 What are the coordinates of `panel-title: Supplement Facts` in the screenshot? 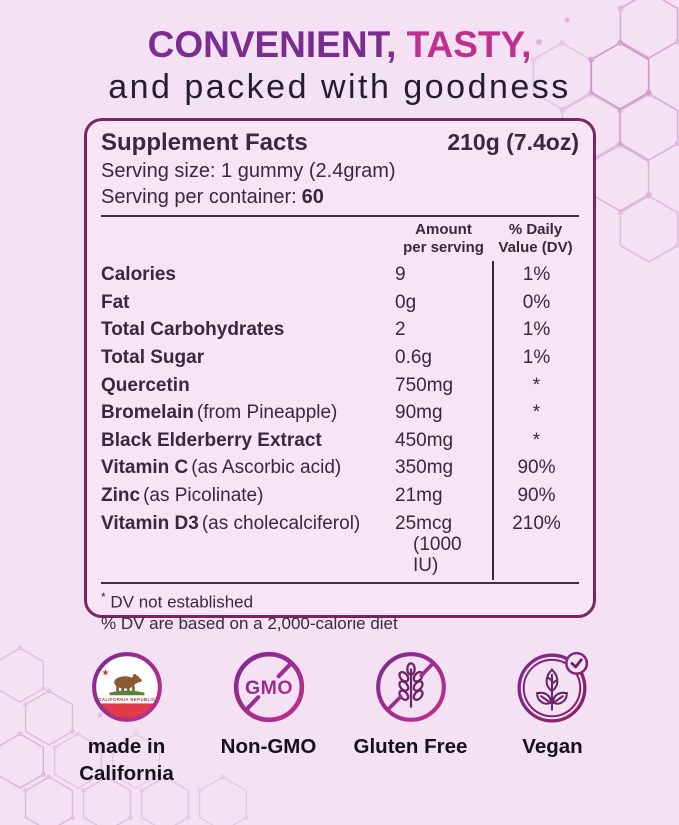 It's located at (204, 142).